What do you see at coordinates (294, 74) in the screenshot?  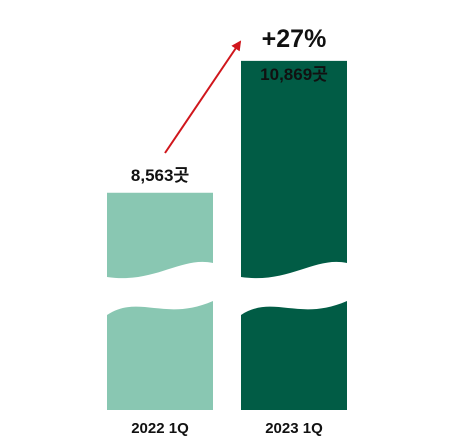 I see `value-label-2023-1q: 10,869곳` at bounding box center [294, 74].